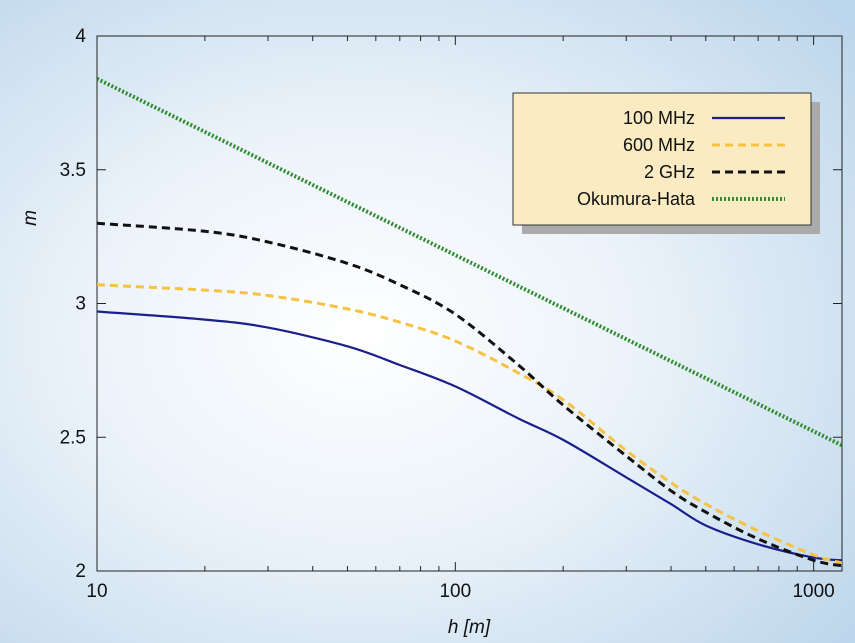 Image resolution: width=855 pixels, height=643 pixels. Describe the element at coordinates (659, 145) in the screenshot. I see `legend-label: 600 MHz` at that location.